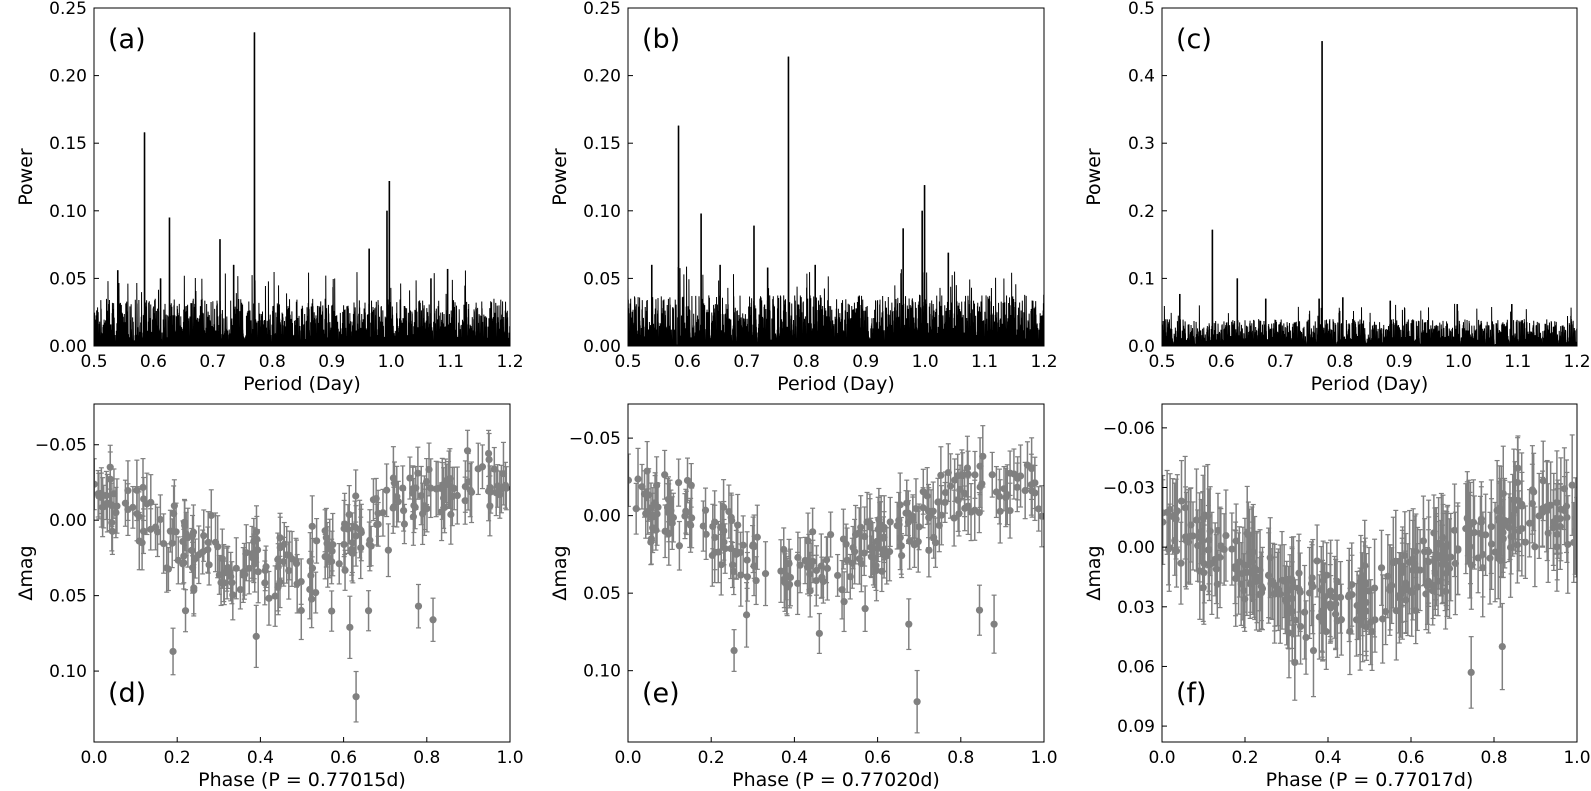  Describe the element at coordinates (661, 693) in the screenshot. I see `panel-label: (e)` at that location.